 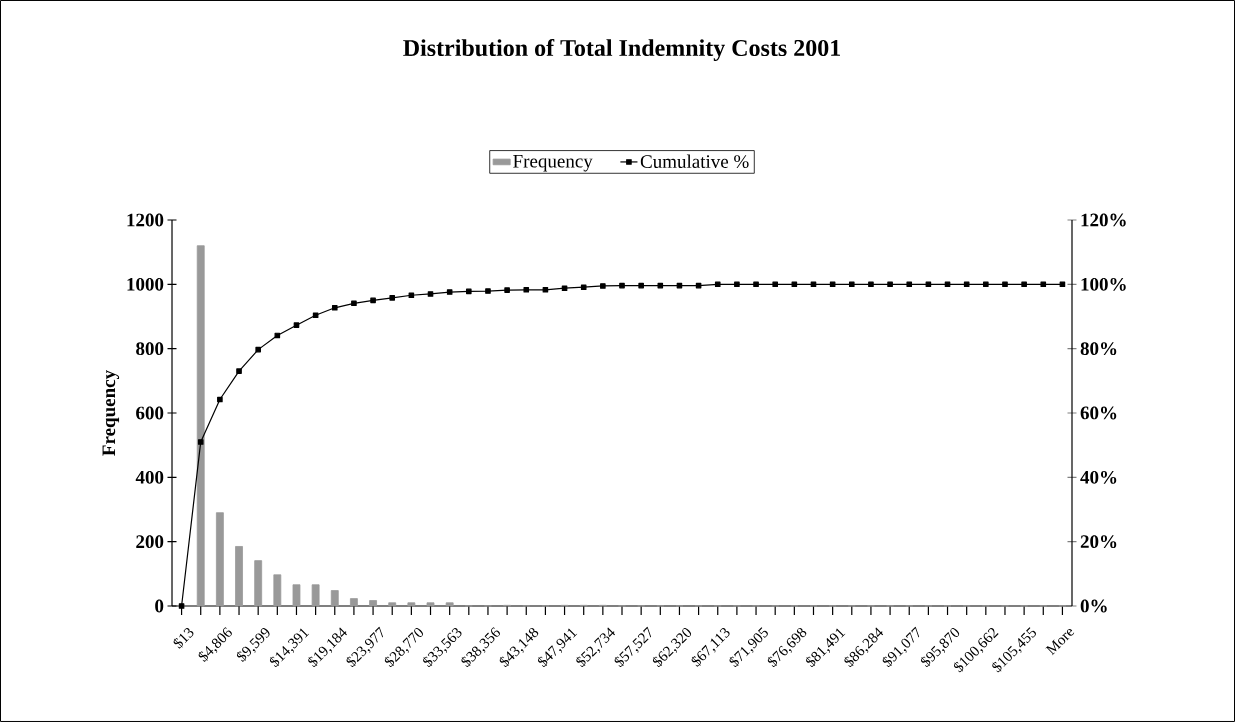 I want to click on legend-label: Frequency, so click(x=553, y=163).